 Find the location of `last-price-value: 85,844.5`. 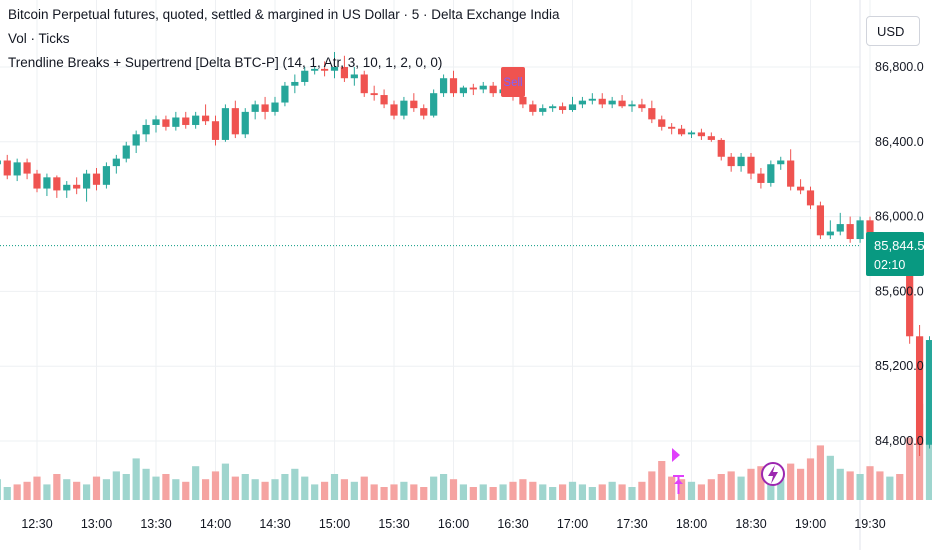

last-price-value: 85,844.5 is located at coordinates (899, 245).